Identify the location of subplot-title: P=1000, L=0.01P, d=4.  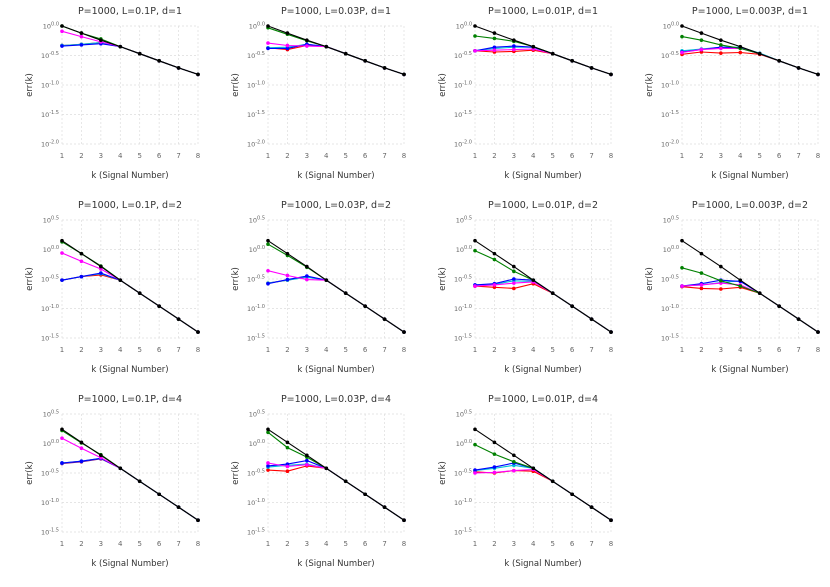
(543, 399).